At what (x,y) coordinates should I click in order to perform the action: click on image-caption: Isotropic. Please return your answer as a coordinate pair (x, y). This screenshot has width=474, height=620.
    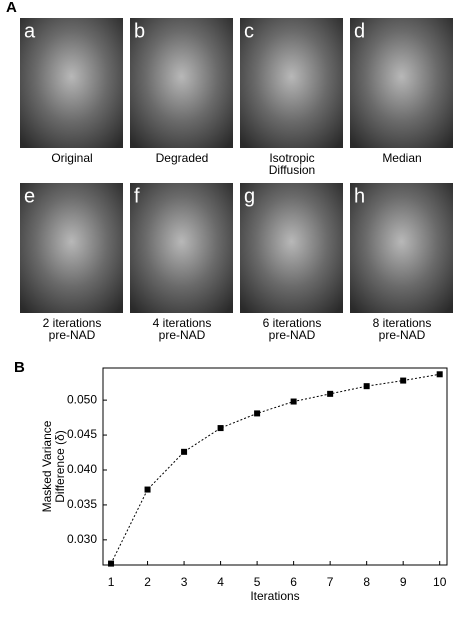
    Looking at the image, I should click on (291, 158).